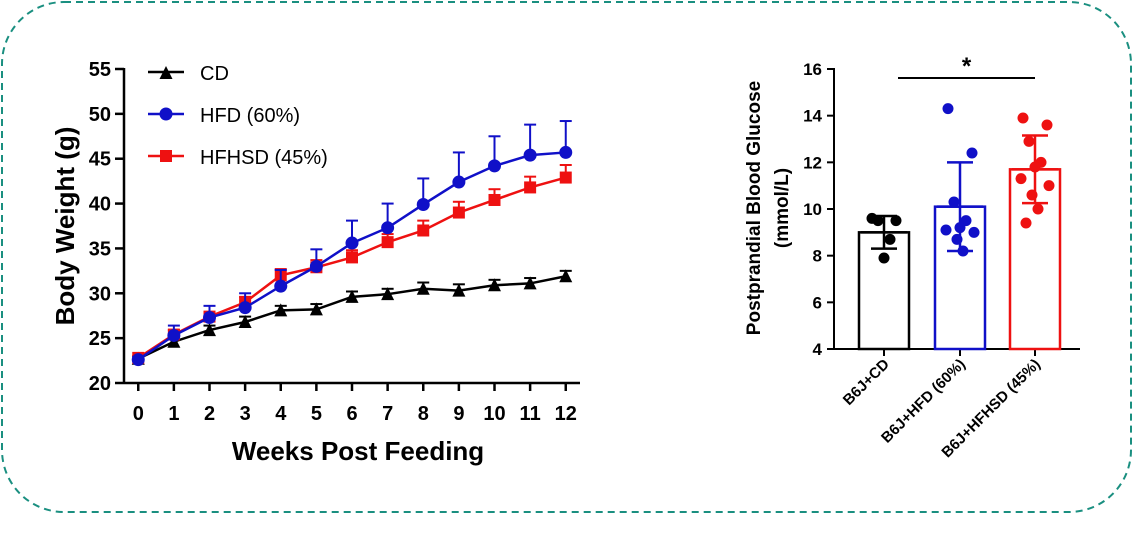  I want to click on legend-label-hfhsd: HFHSD (45%), so click(264, 158).